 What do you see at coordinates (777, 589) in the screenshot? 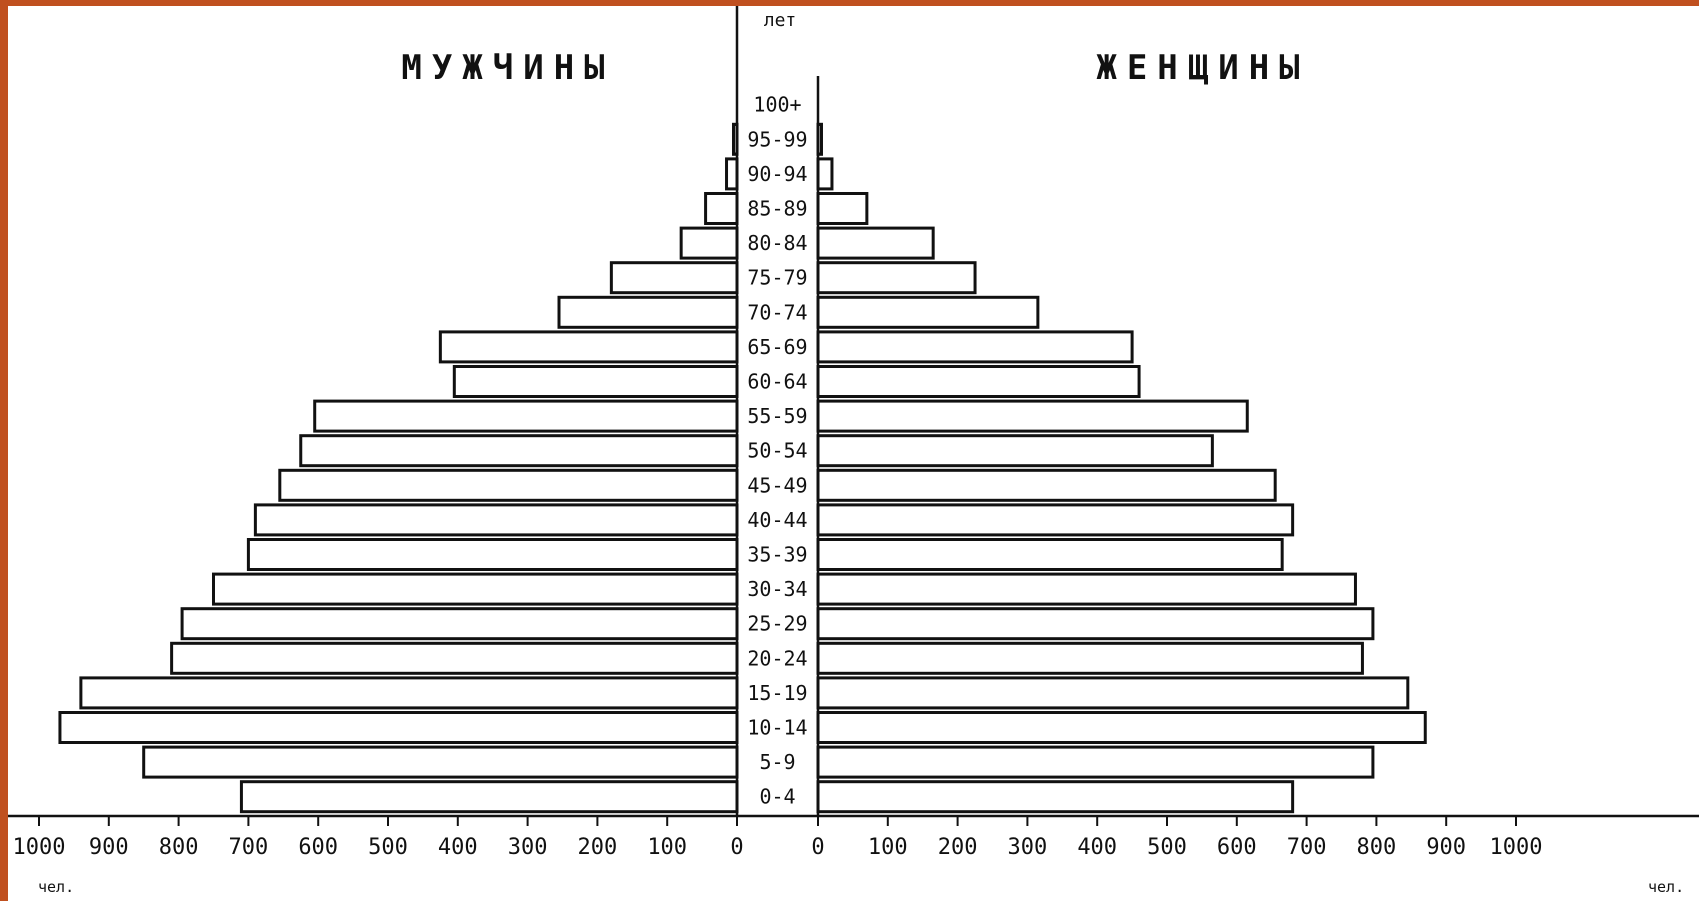
I see `age-label-30-34: 30-34` at bounding box center [777, 589].